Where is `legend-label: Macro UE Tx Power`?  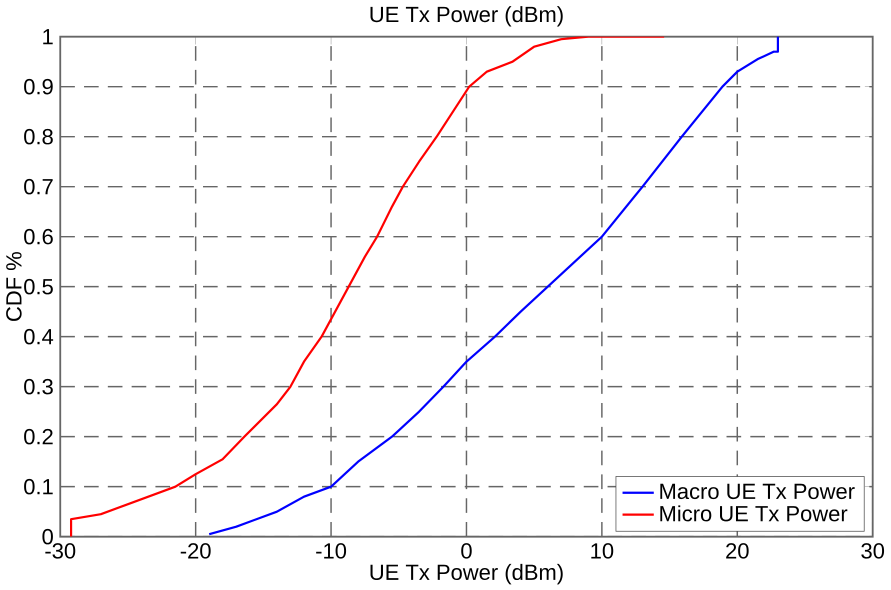 legend-label: Macro UE Tx Power is located at coordinates (757, 491).